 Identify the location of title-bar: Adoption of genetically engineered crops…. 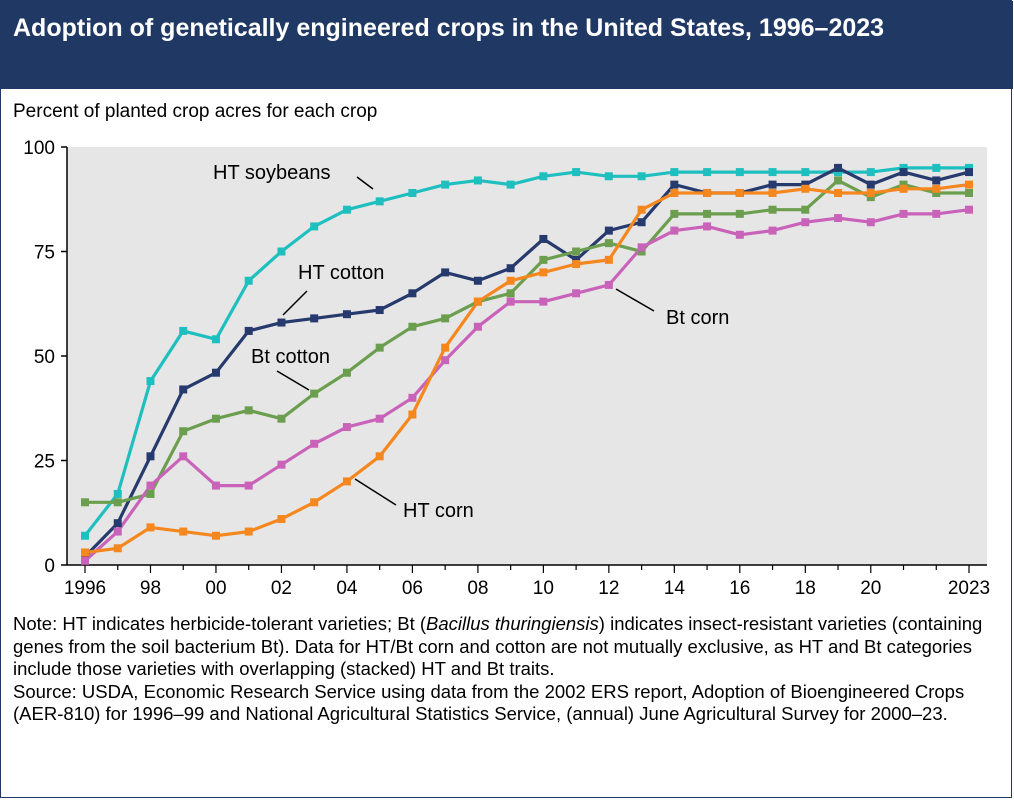
(507, 45).